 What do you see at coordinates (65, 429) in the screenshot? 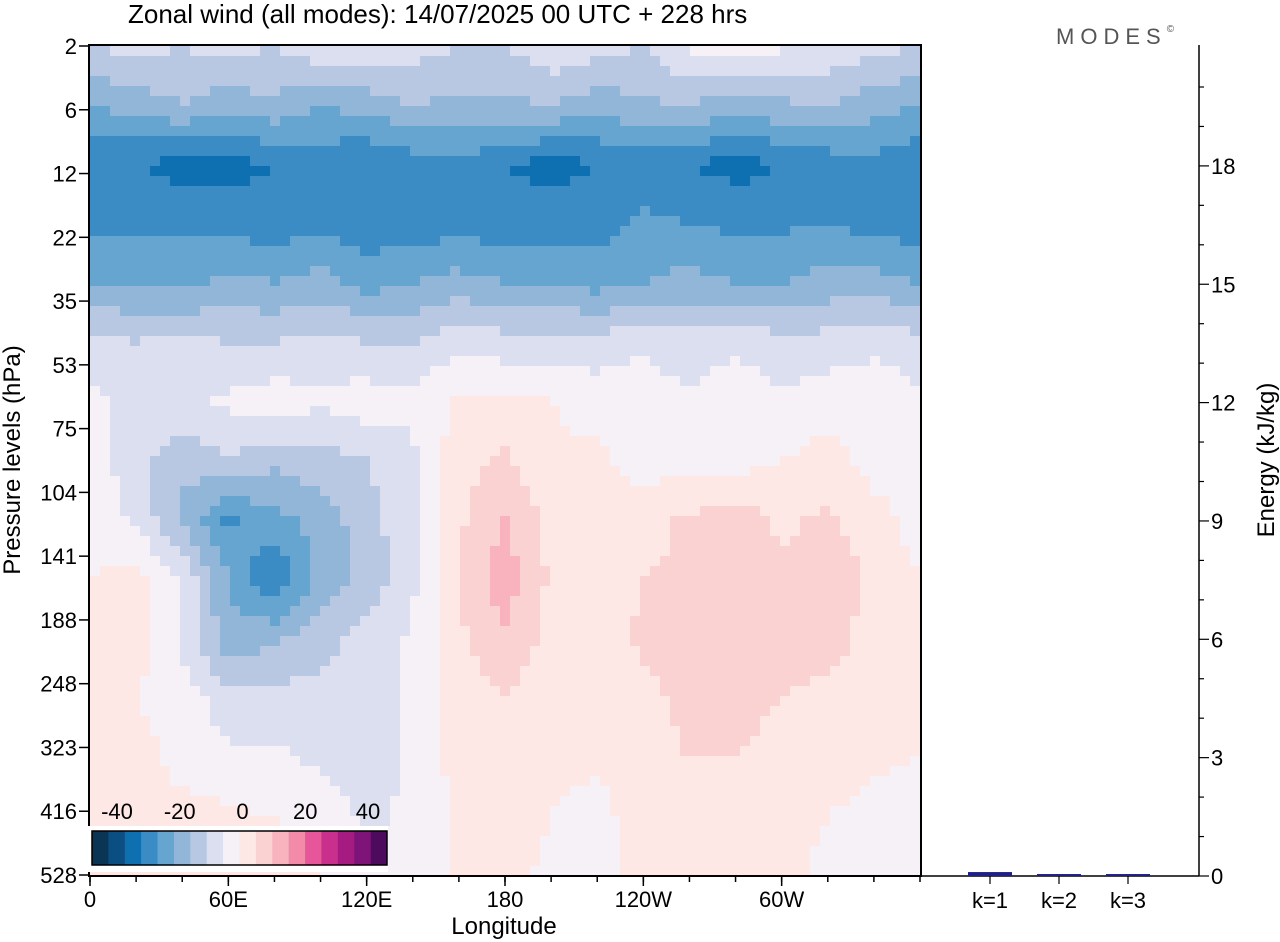
I see `y-tick-label: 75` at bounding box center [65, 429].